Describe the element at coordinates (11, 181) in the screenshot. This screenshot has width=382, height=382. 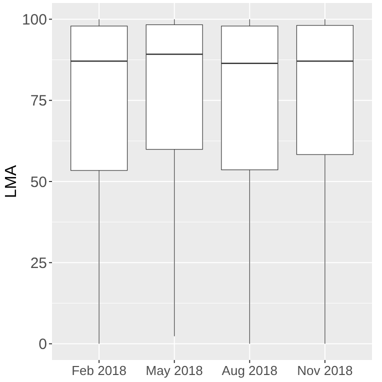
I see `y-axis-title: LMA` at that location.